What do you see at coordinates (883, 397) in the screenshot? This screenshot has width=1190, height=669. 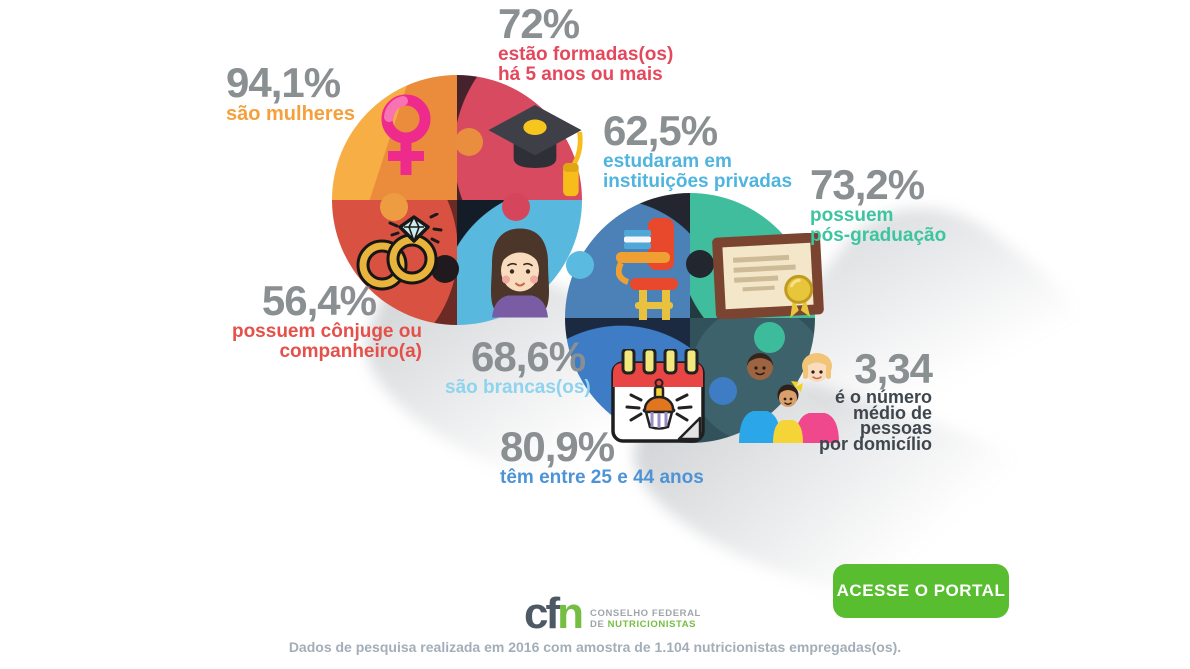 I see `stat-label: é o número` at bounding box center [883, 397].